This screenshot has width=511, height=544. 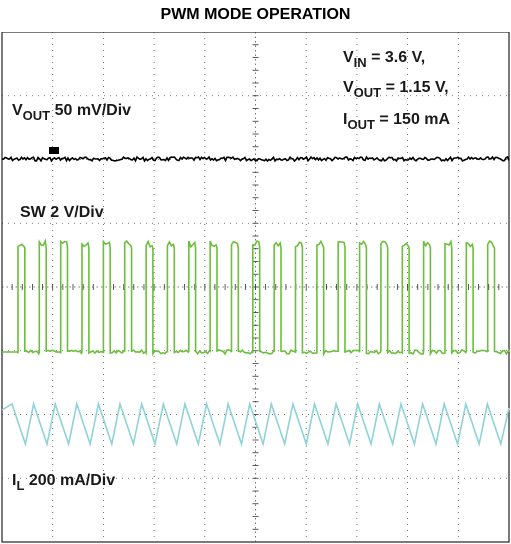 What do you see at coordinates (396, 89) in the screenshot?
I see `vout-annotation: VOUT = 1.15 V,` at bounding box center [396, 89].